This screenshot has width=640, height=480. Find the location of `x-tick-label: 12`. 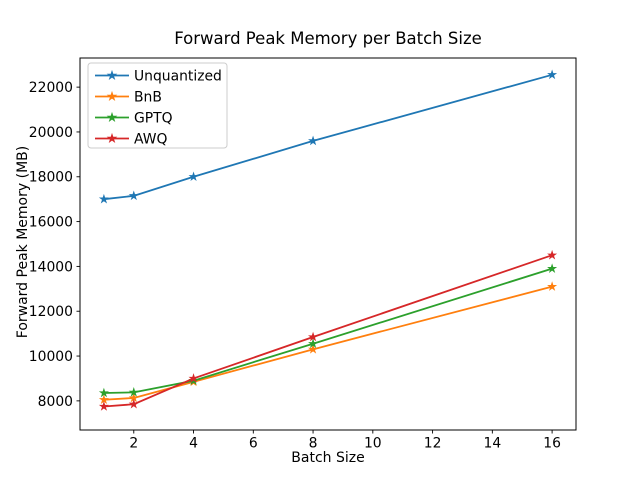

x-tick-label: 12 is located at coordinates (433, 444).